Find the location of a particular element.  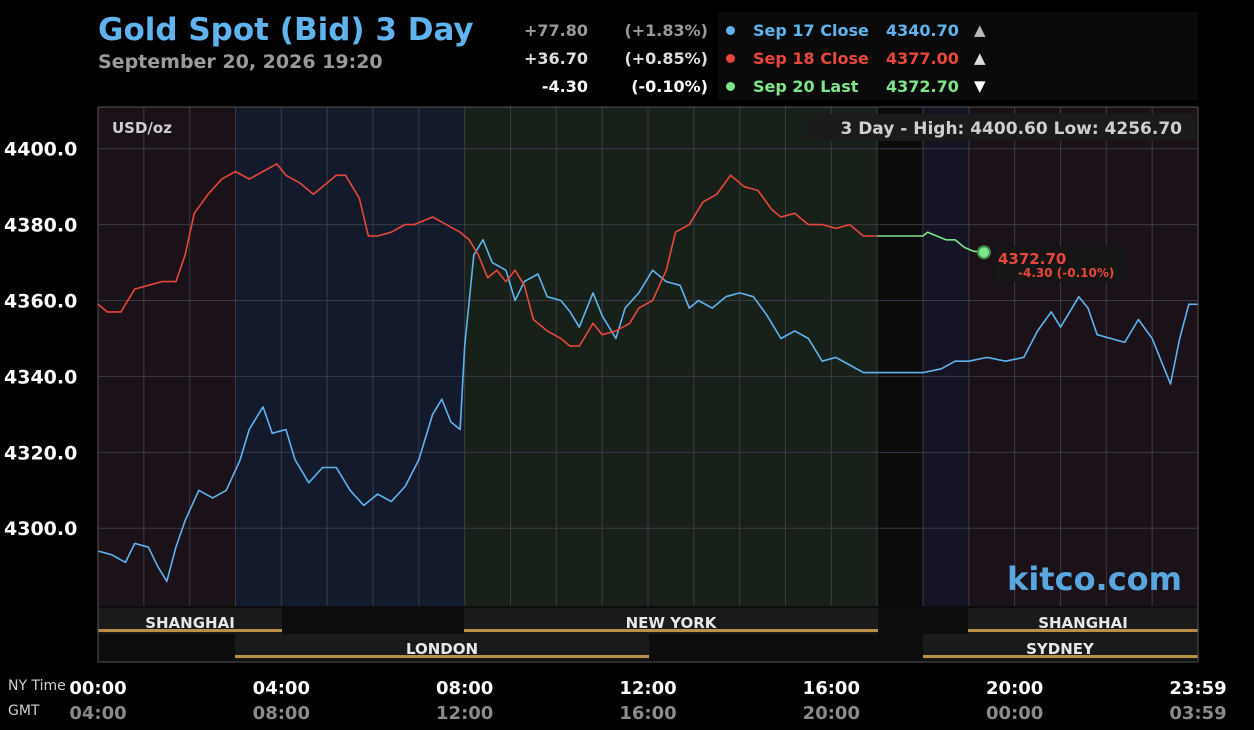

range-label: 3 Day - High: 4400.60 Low: 4256.70 is located at coordinates (1011, 129).